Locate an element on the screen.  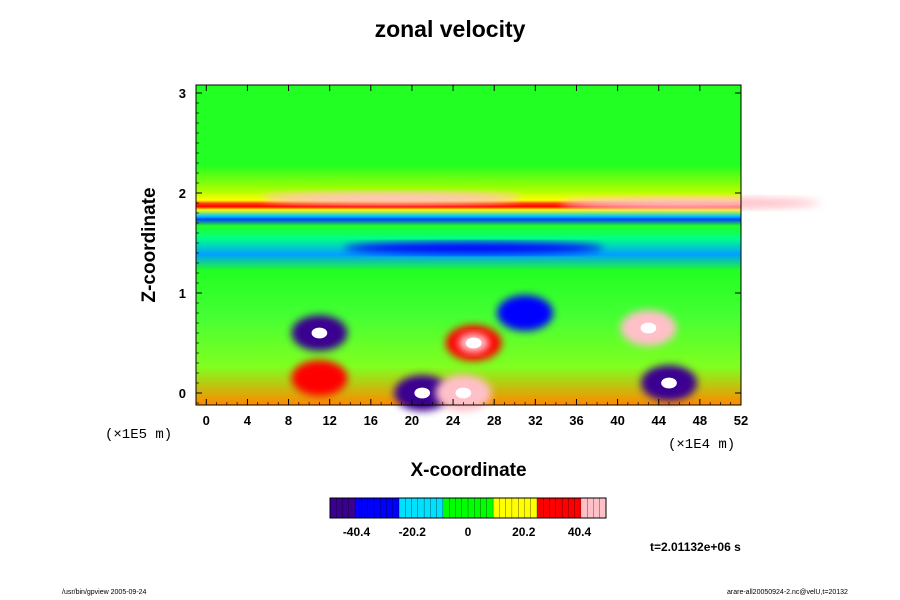
x-tick-label: 0 is located at coordinates (206, 420).